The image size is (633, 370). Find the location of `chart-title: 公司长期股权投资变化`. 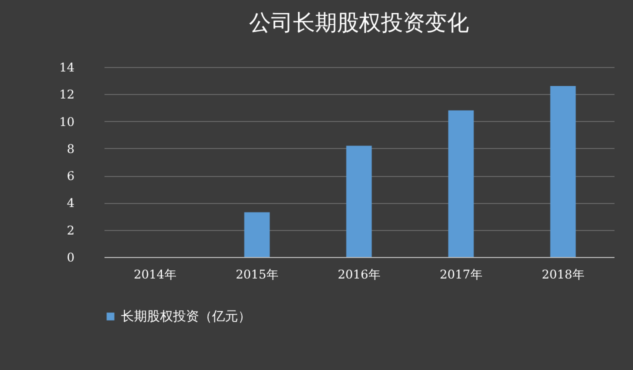

chart-title: 公司长期股权投资变化 is located at coordinates (359, 23).